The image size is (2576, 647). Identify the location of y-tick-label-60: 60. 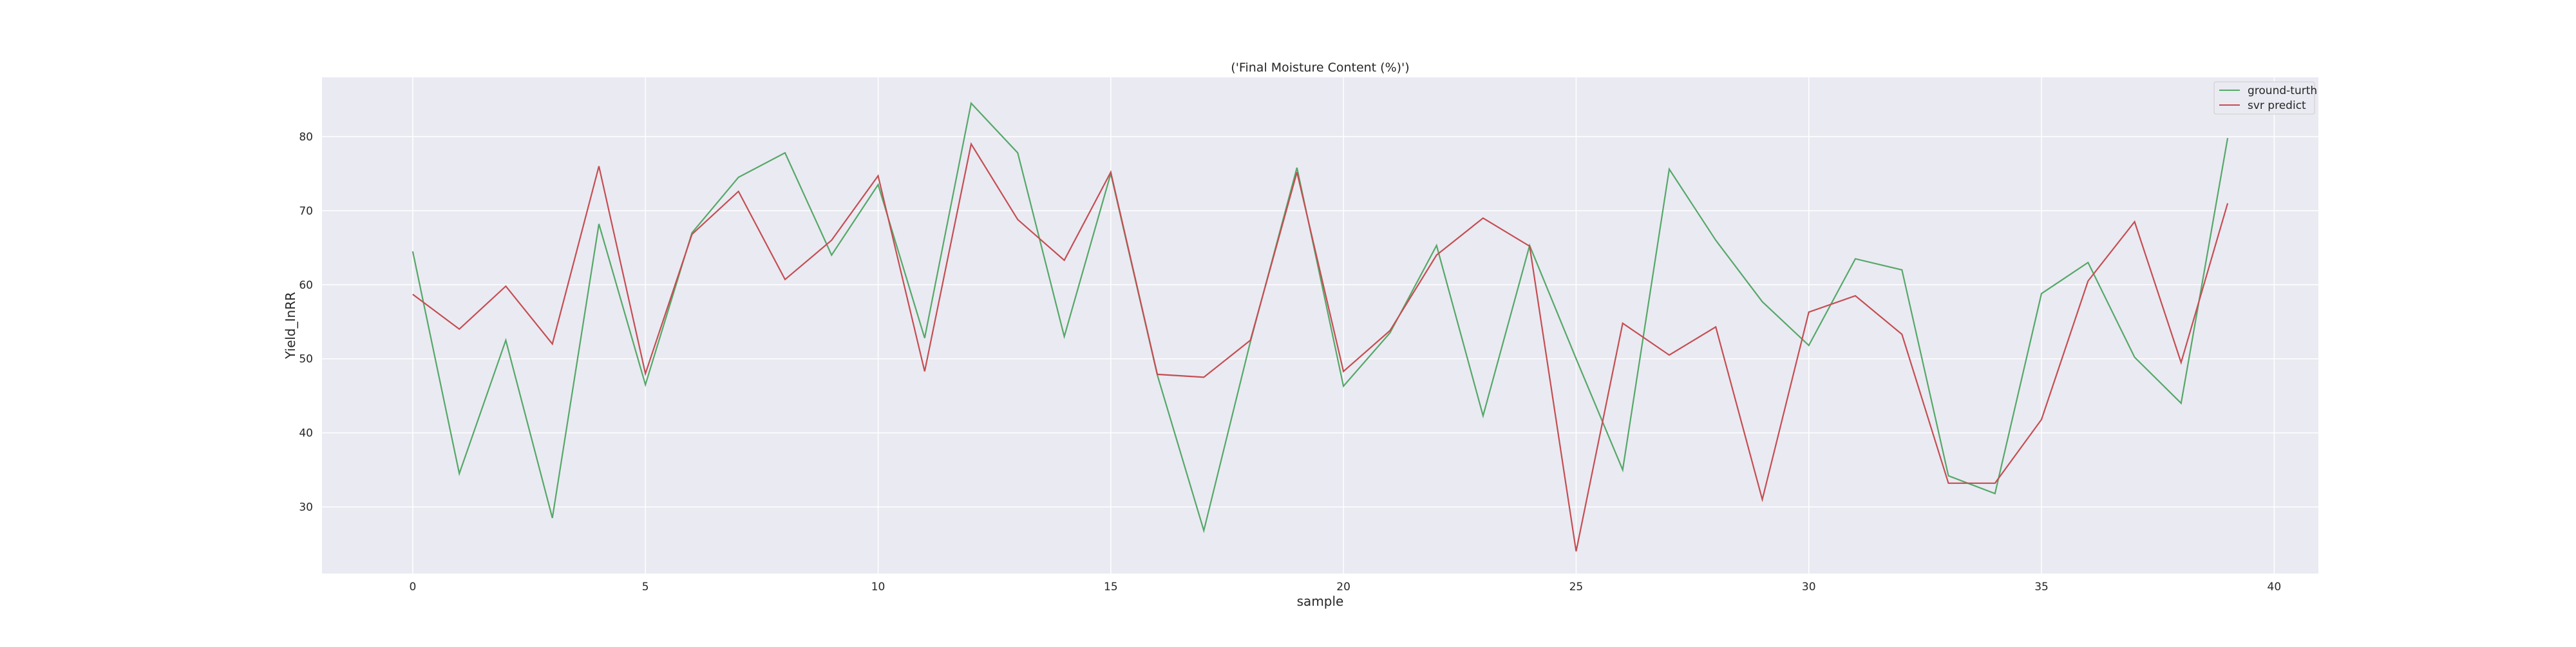
(306, 285).